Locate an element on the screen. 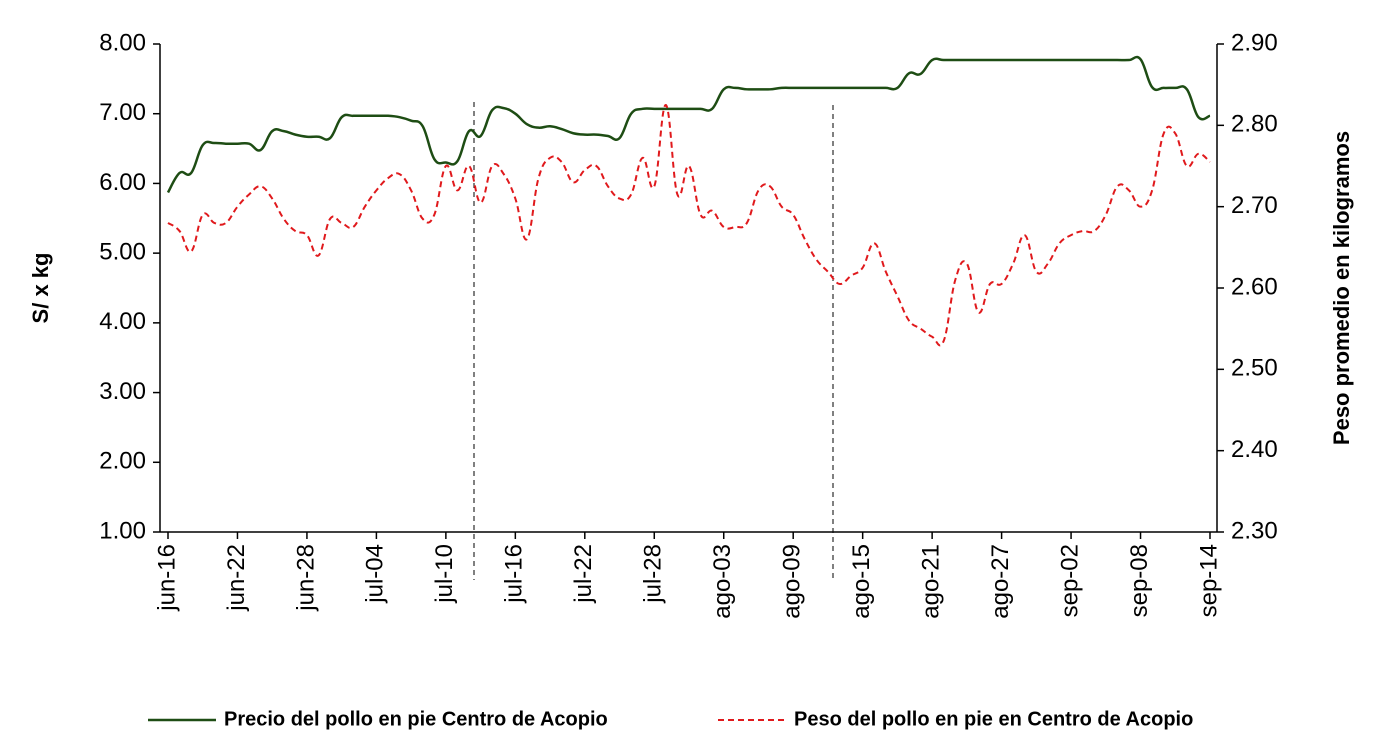 This screenshot has height=742, width=1385. x-tick-label: jul-28 is located at coordinates (653, 574).